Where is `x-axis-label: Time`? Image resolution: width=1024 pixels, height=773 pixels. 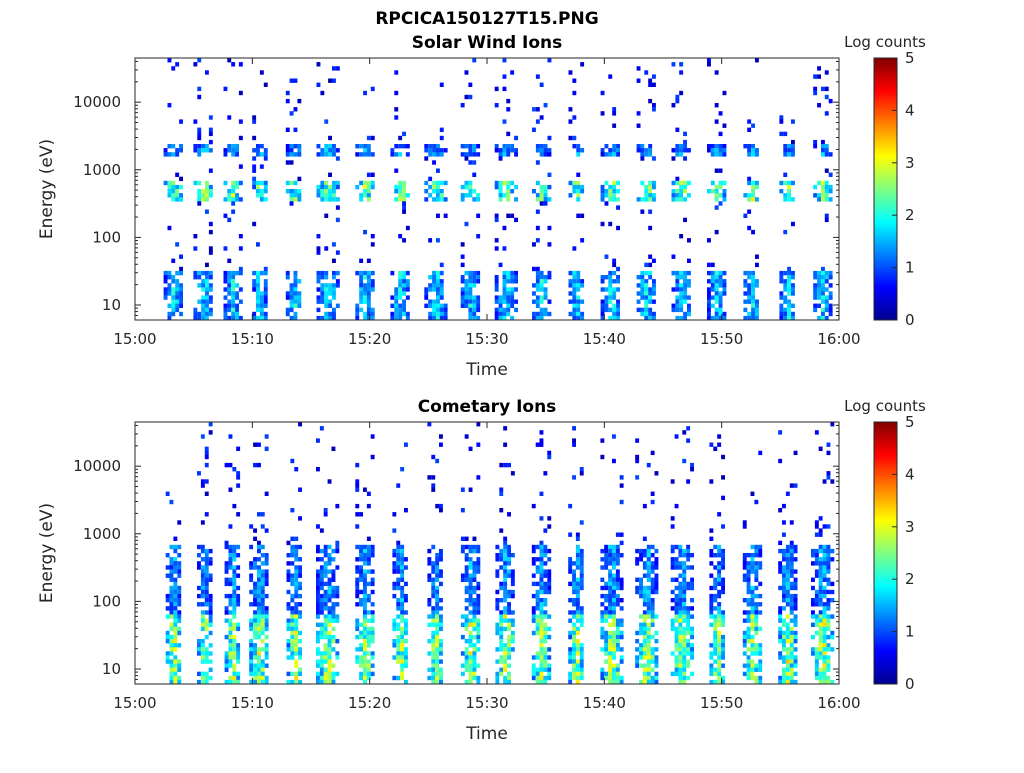 x-axis-label: Time is located at coordinates (486, 370).